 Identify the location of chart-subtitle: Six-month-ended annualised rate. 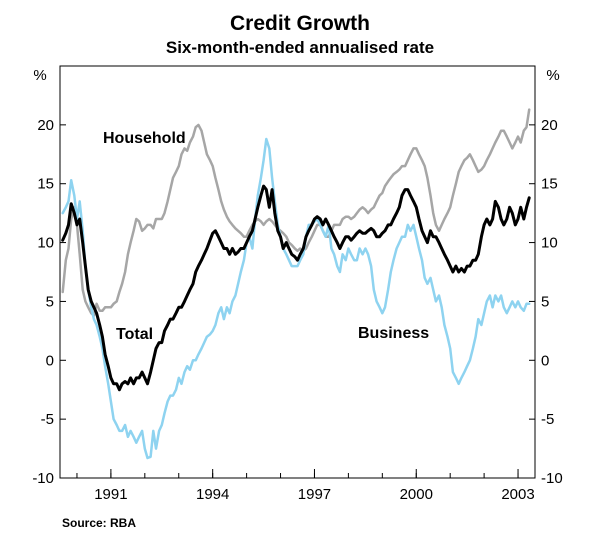
(300, 47).